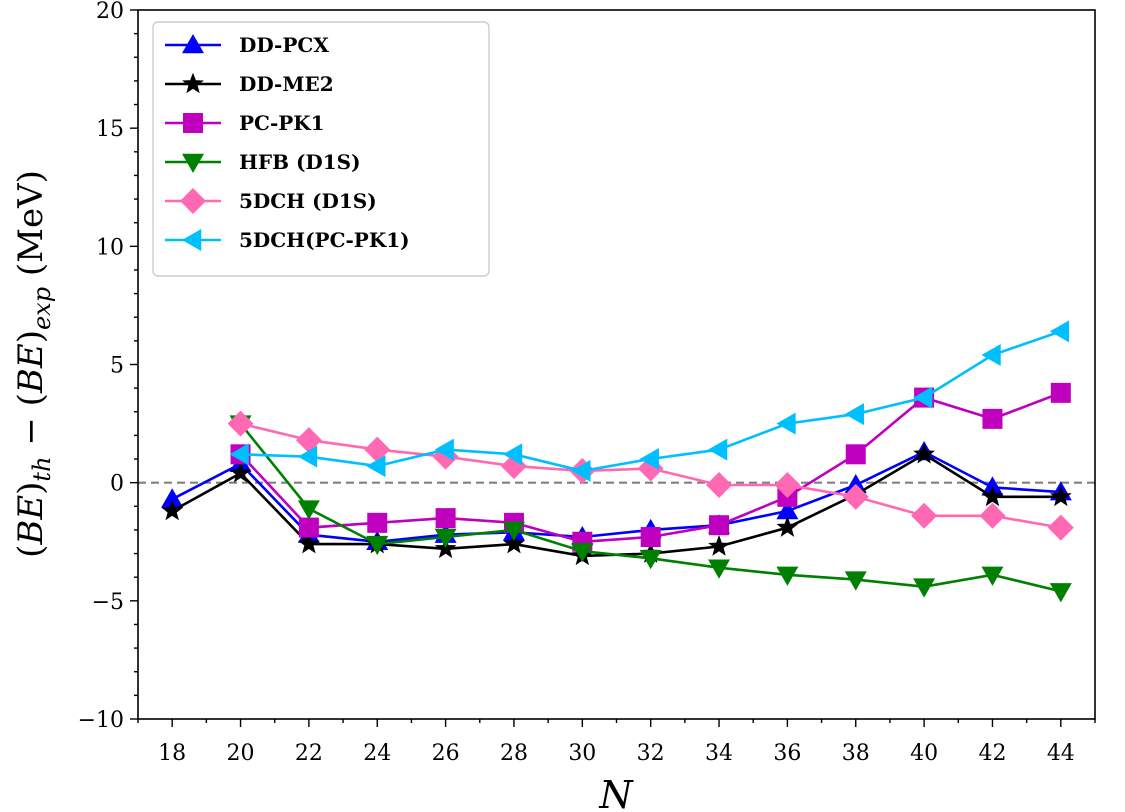 Image resolution: width=1125 pixels, height=812 pixels. What do you see at coordinates (719, 753) in the screenshot?
I see `x-tick-label: 34` at bounding box center [719, 753].